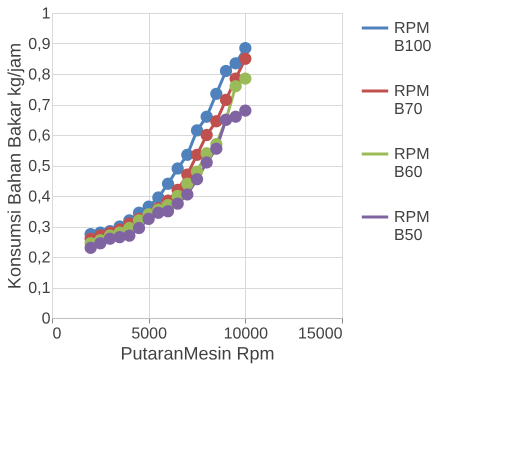 This screenshot has width=522, height=471. What do you see at coordinates (39, 258) in the screenshot?
I see `y-tick-label: 0,2` at bounding box center [39, 258].